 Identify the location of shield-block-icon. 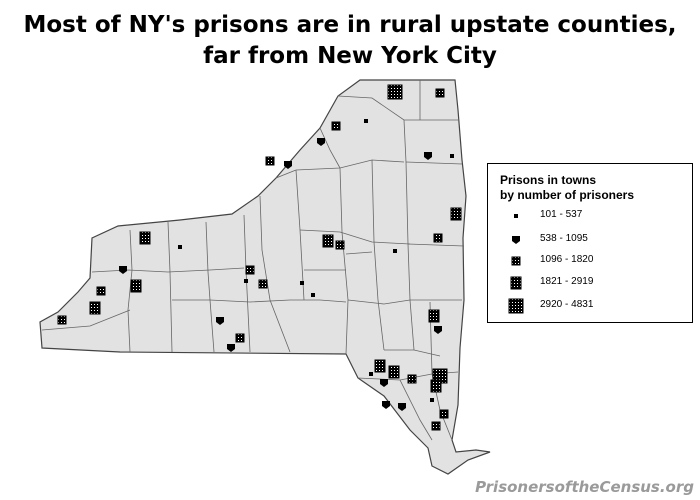
(516, 240).